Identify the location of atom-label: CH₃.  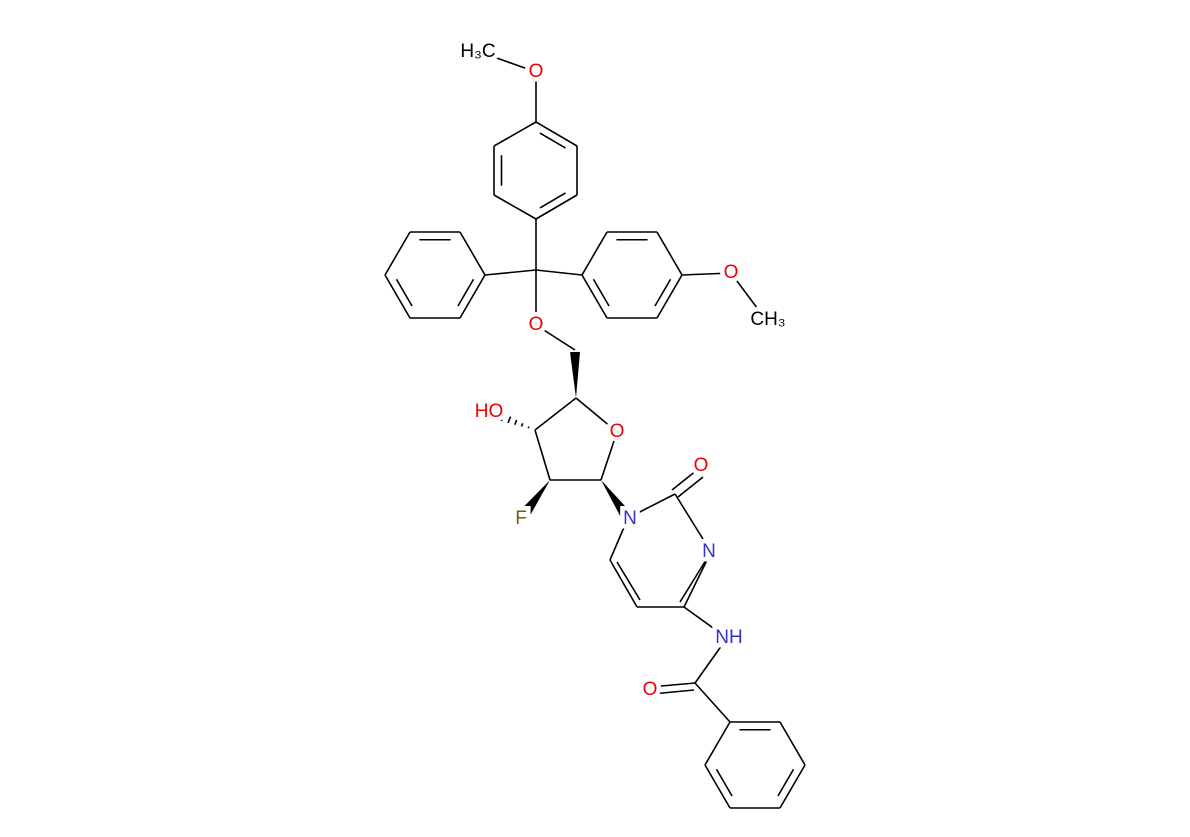
(767, 319).